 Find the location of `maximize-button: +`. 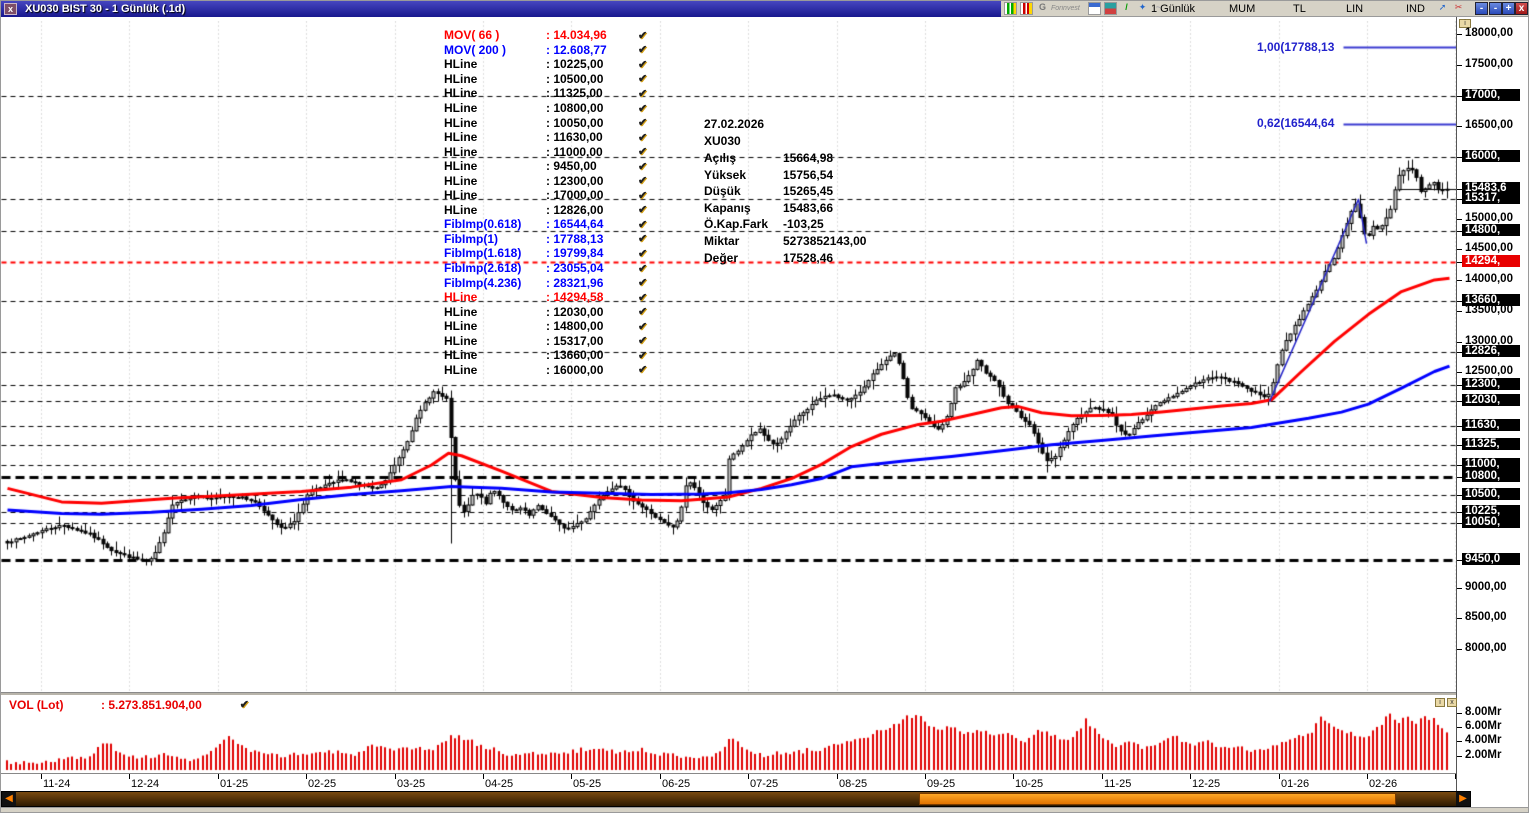

maximize-button: + is located at coordinates (1508, 8).